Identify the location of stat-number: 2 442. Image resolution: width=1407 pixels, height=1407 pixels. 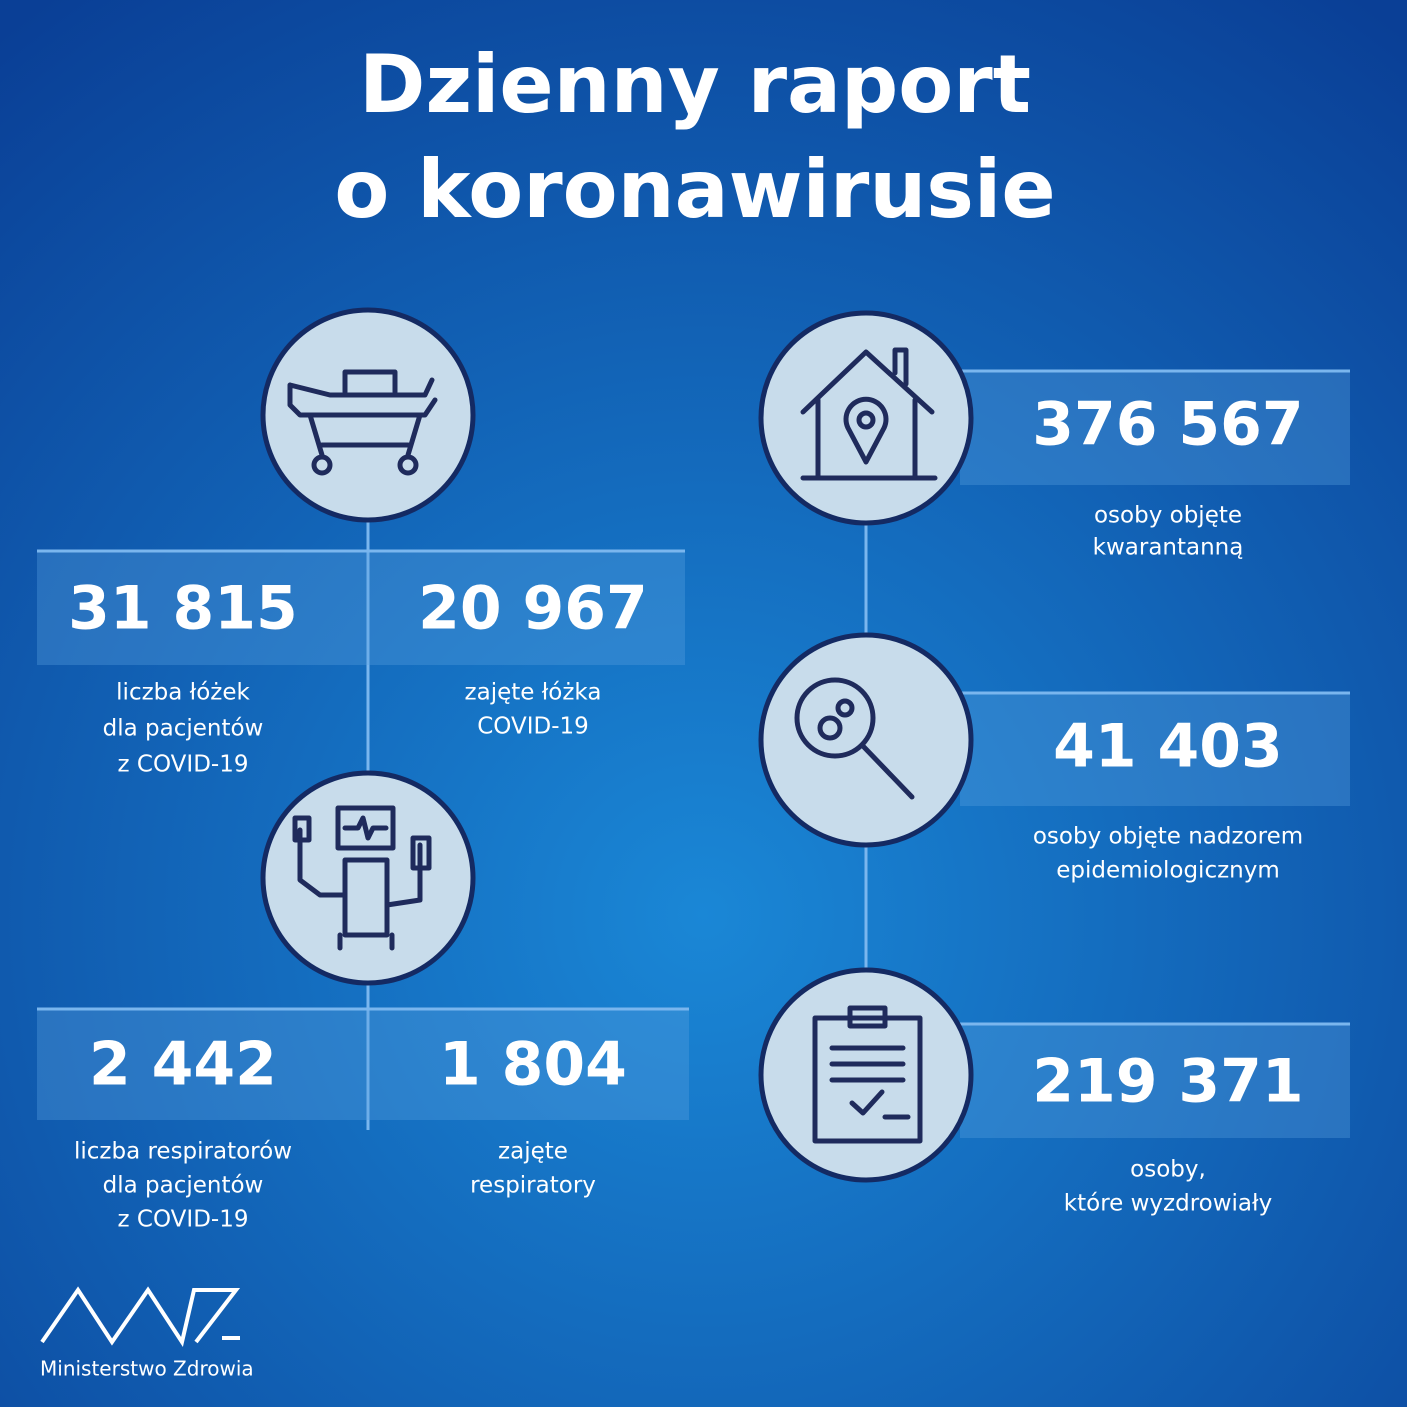
(183, 1065).